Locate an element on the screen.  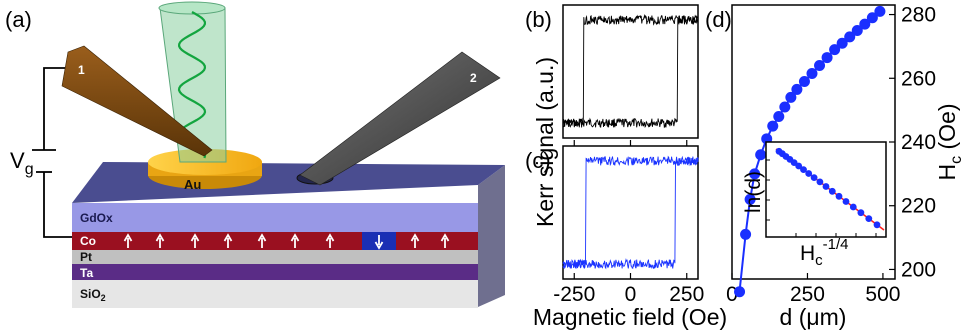
x-tick-label: 250 is located at coordinates (686, 294).